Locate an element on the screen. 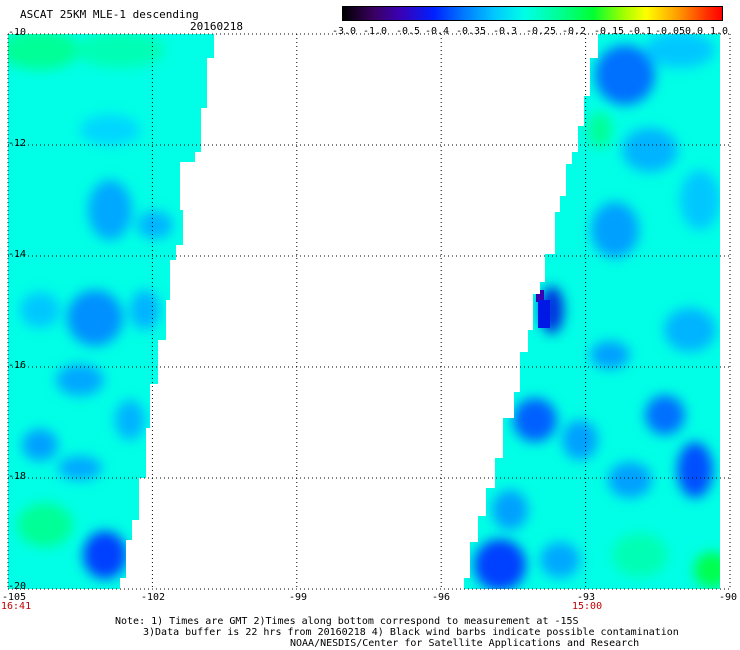 The image size is (740, 650). product-title: ASCAT 25KM MLE-1 descending is located at coordinates (109, 14).